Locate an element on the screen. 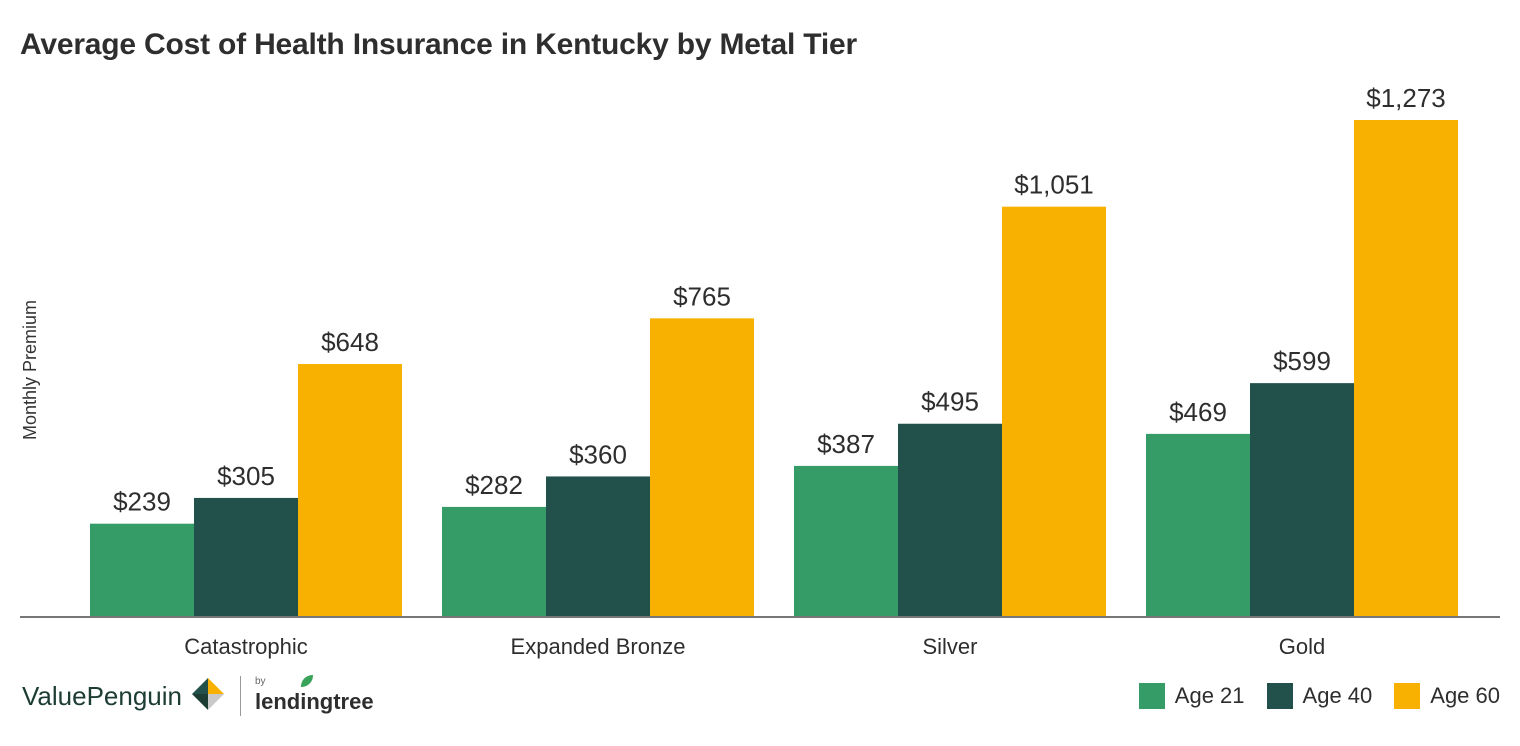  lendingtree-logo: by lendingtree is located at coordinates (314, 695).